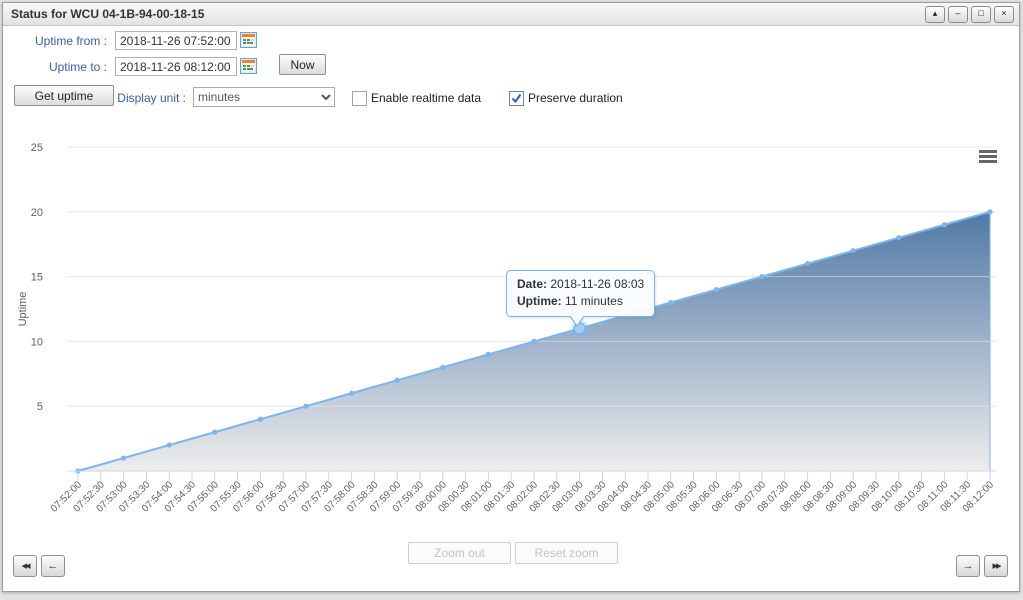  What do you see at coordinates (751, 497) in the screenshot?
I see `svg-text: 08:07:00` at bounding box center [751, 497].